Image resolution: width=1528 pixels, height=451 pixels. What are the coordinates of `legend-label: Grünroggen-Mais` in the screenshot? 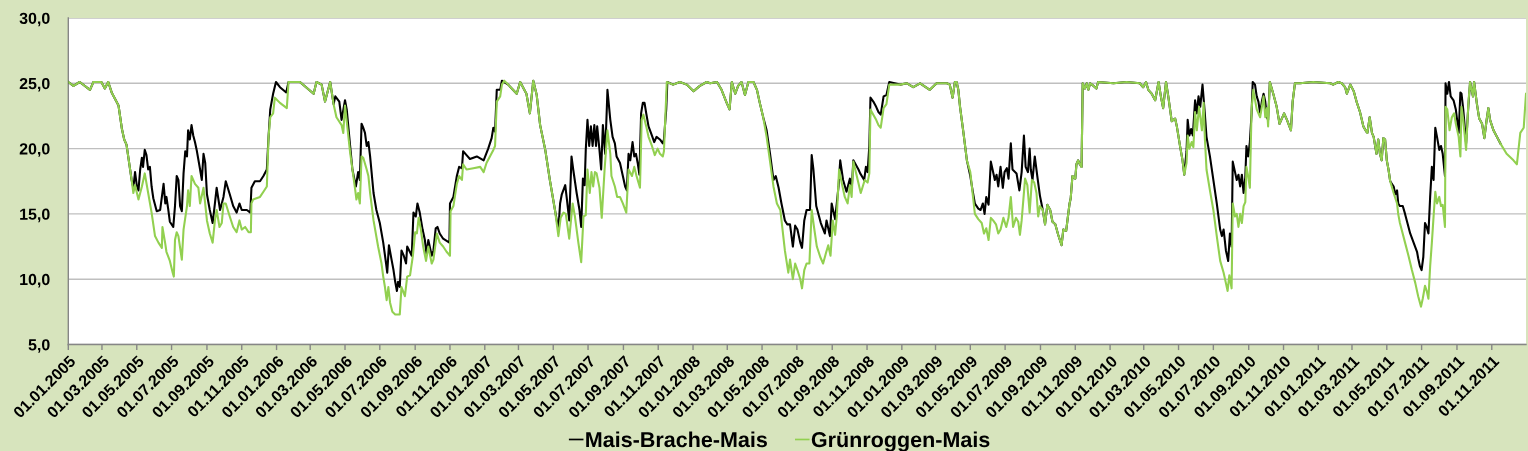 It's located at (900, 441).